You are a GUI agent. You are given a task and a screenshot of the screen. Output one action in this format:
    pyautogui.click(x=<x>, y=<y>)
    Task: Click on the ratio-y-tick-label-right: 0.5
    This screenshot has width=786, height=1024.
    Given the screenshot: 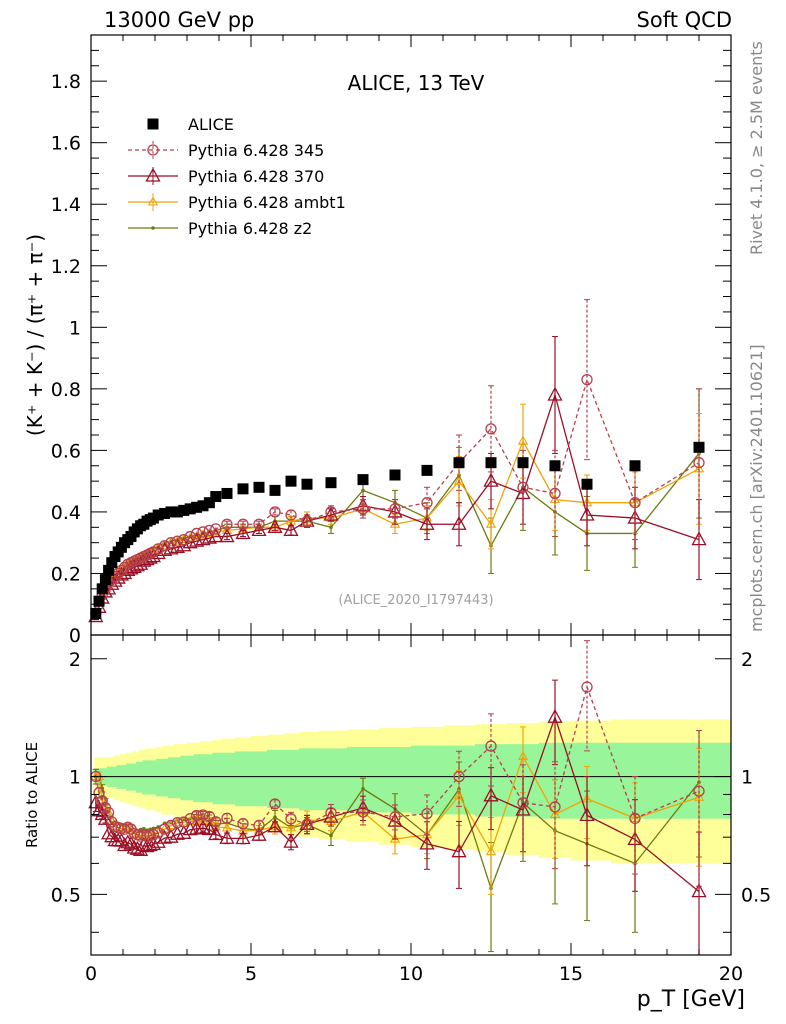 What is the action you would take?
    pyautogui.click(x=756, y=895)
    